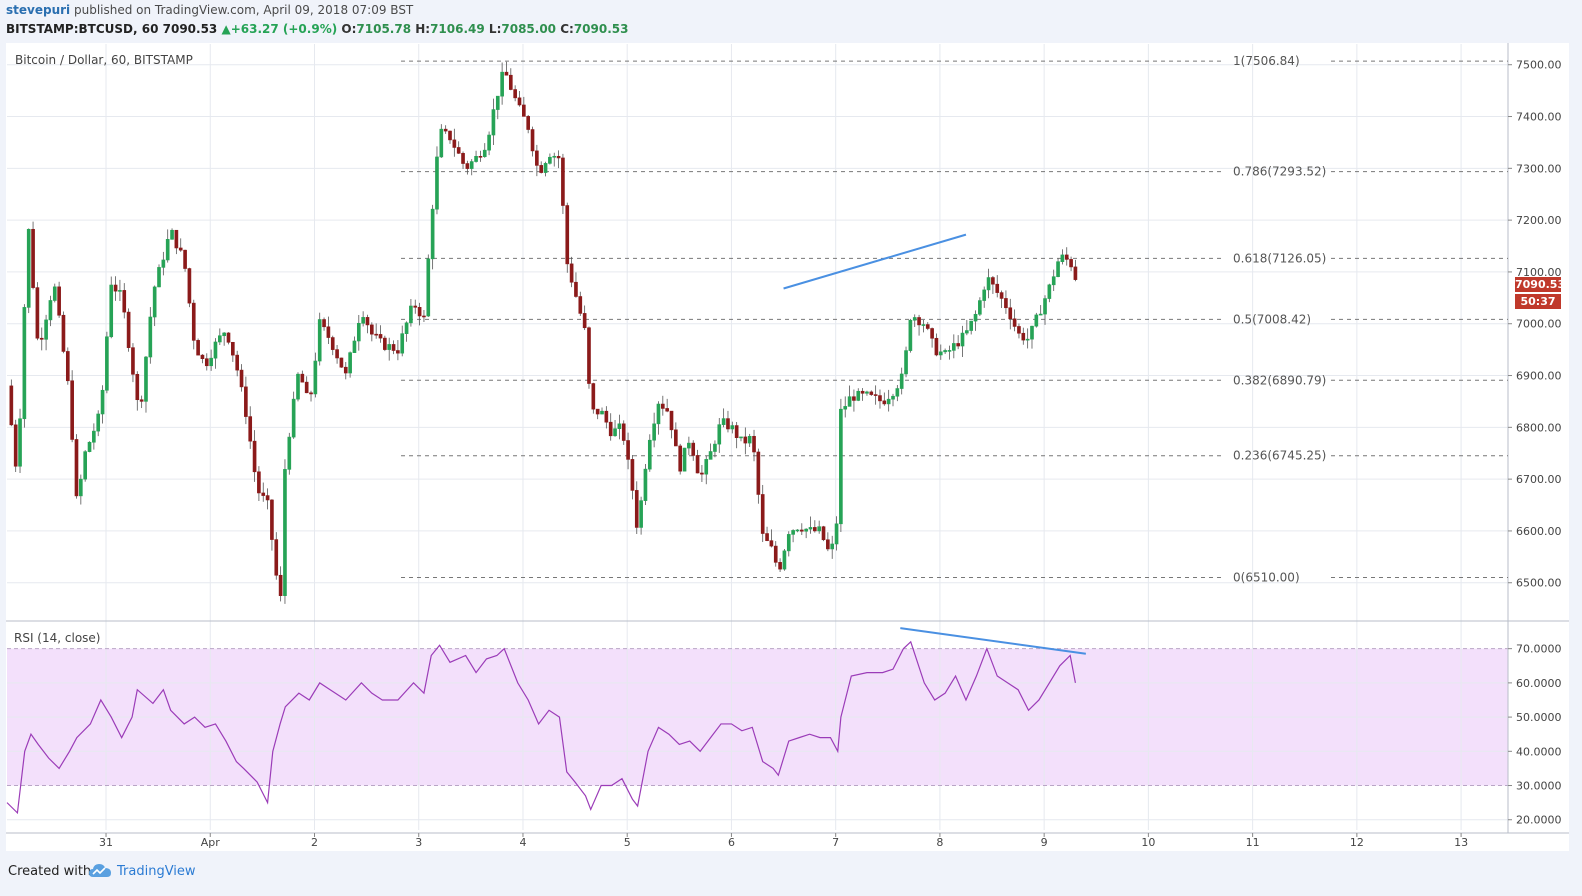 This screenshot has width=1582, height=896. What do you see at coordinates (522, 842) in the screenshot?
I see `x-tick-label: 4` at bounding box center [522, 842].